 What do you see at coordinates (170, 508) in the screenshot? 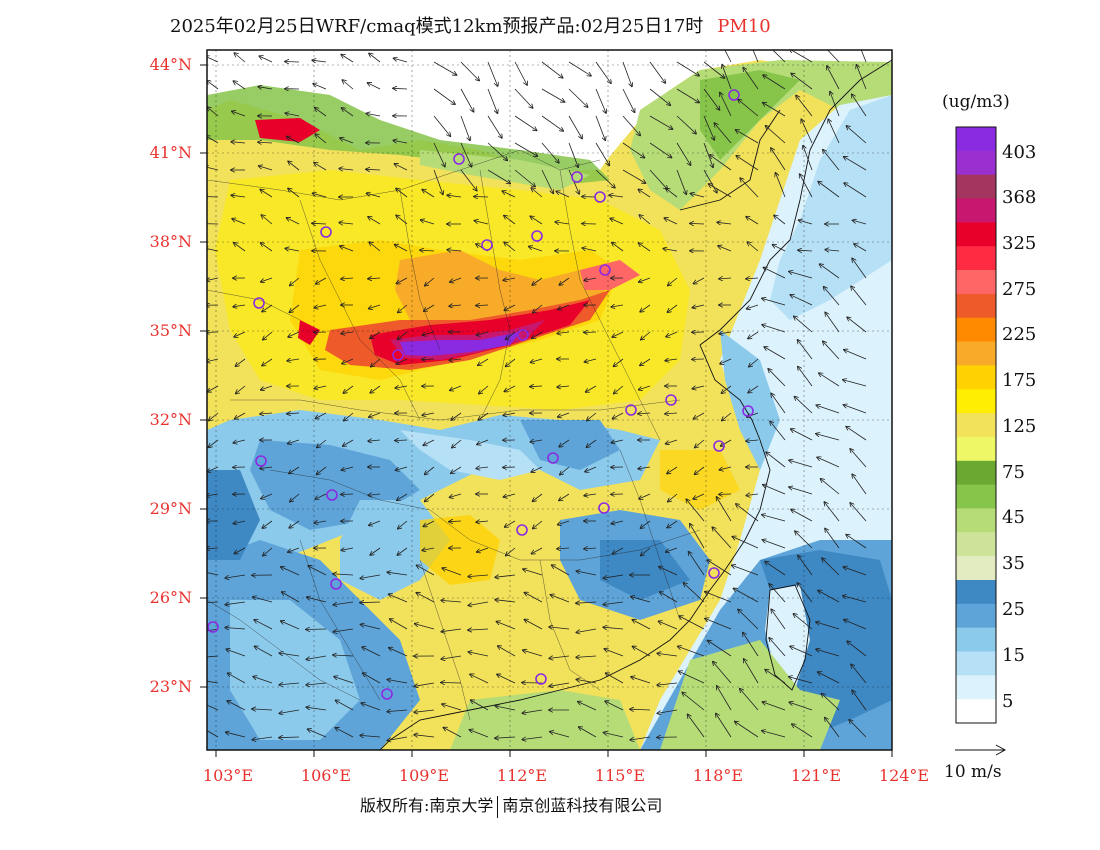
I see `y-tick-label: 29°N` at bounding box center [170, 508].